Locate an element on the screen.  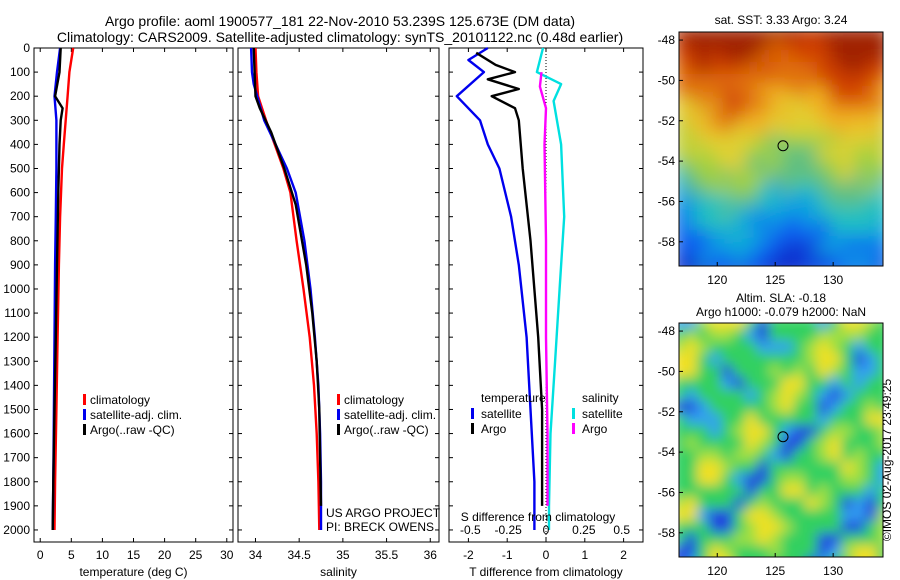
legend-swatch is located at coordinates (472, 413).